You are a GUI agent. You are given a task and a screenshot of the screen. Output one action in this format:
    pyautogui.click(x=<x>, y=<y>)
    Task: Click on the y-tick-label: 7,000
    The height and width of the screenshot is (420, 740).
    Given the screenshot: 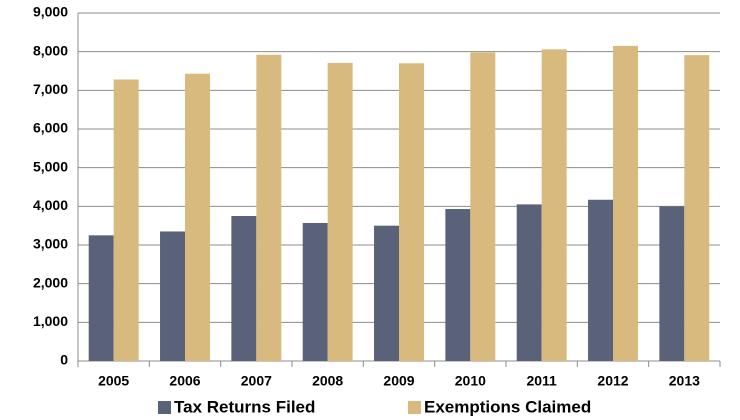 What is the action you would take?
    pyautogui.click(x=50, y=89)
    